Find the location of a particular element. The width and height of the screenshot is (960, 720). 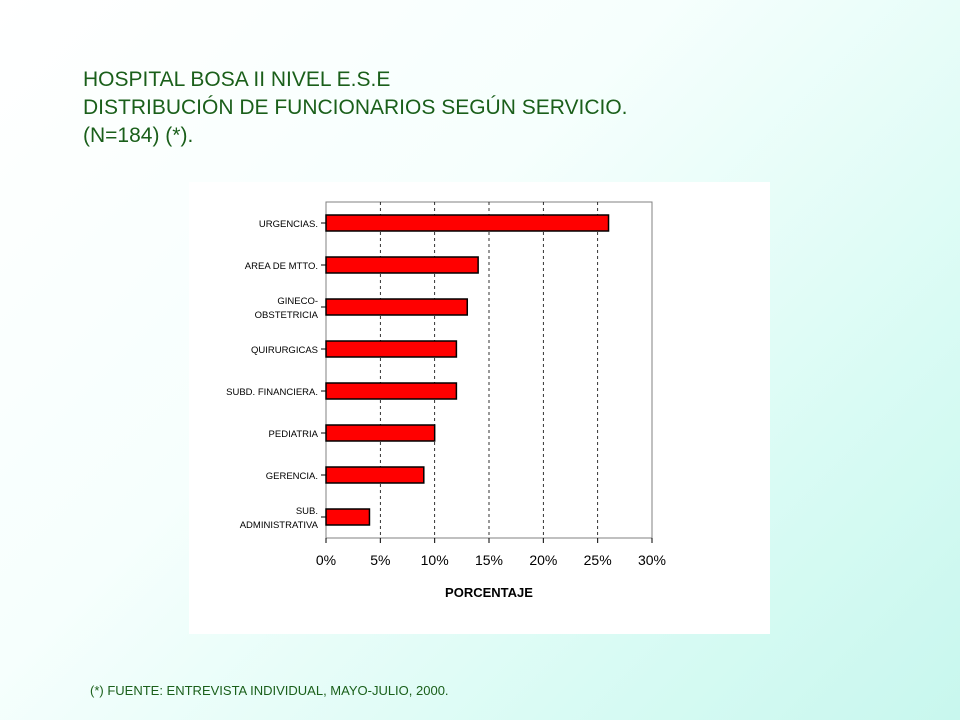

category-label: SUBD. FINANCIERA. is located at coordinates (272, 392).